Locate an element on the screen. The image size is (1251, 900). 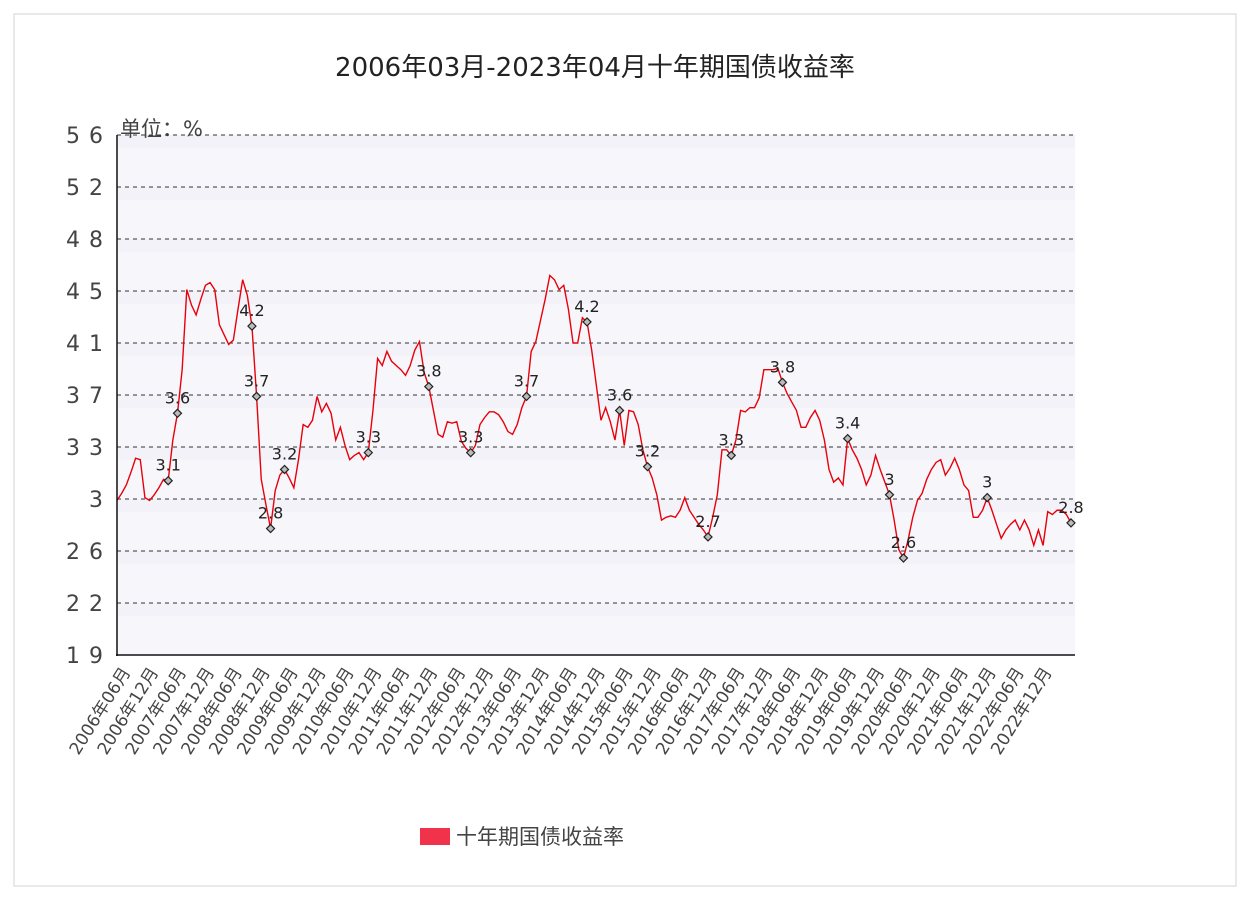
legend-swatch is located at coordinates (435, 836).